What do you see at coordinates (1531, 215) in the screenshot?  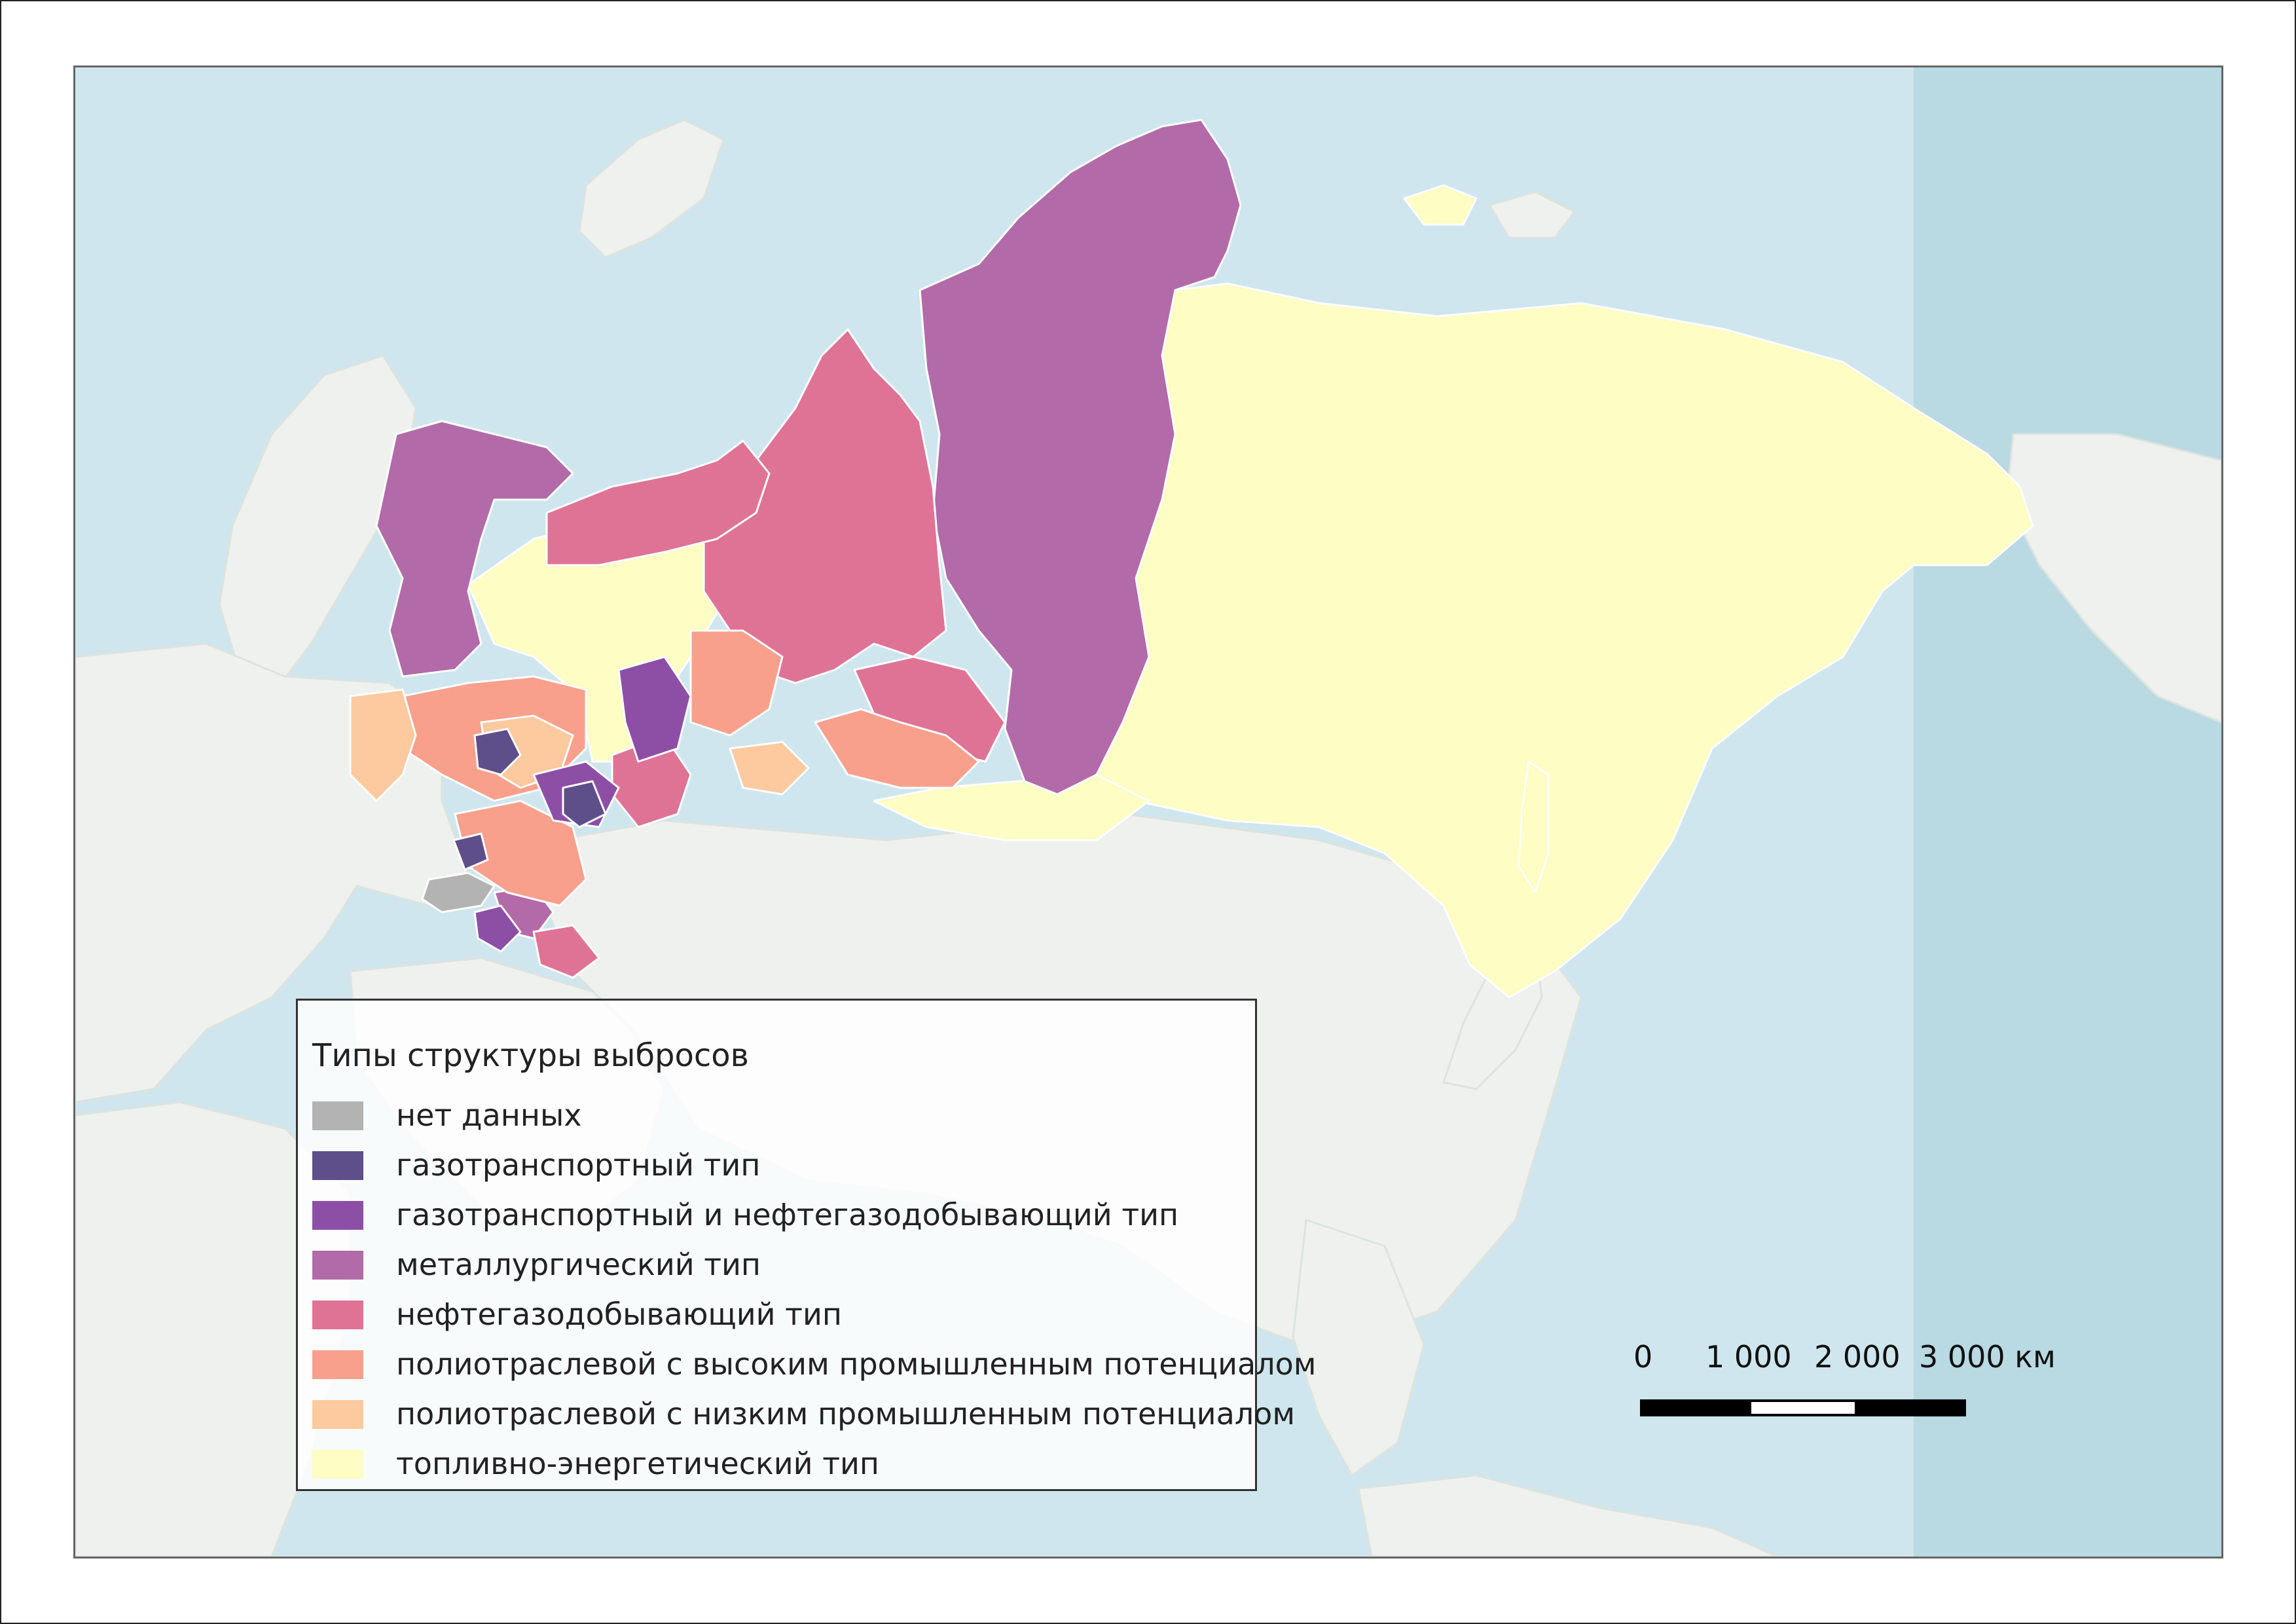 I see `land-new-siberian-islands` at bounding box center [1531, 215].